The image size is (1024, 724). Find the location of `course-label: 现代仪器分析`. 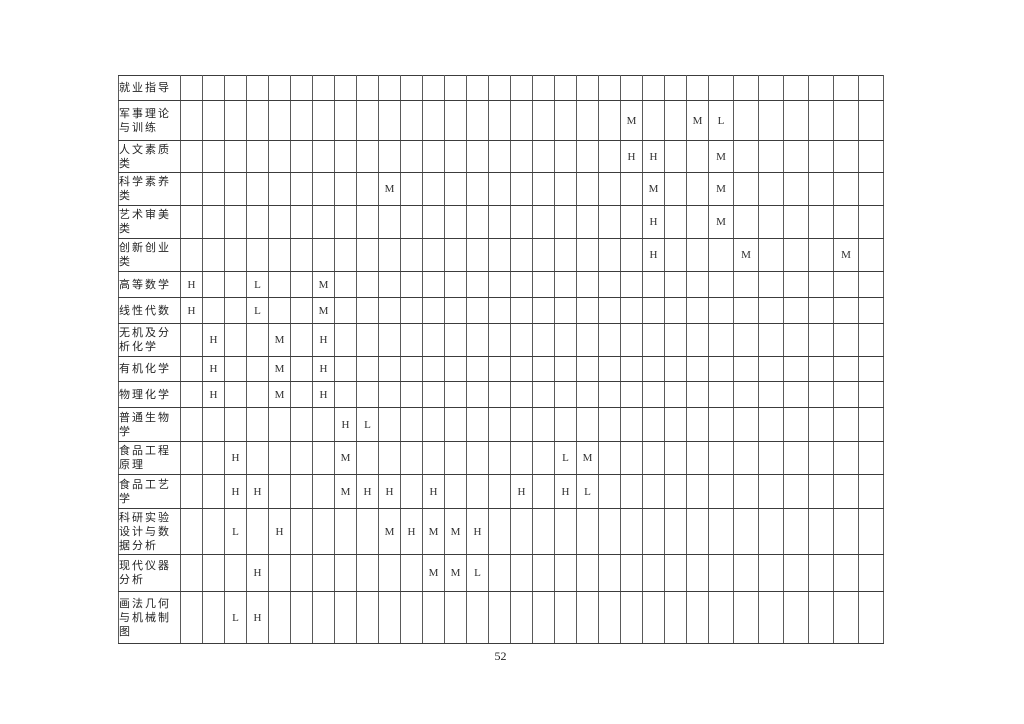

course-label: 现代仪器分析 is located at coordinates (149, 573).